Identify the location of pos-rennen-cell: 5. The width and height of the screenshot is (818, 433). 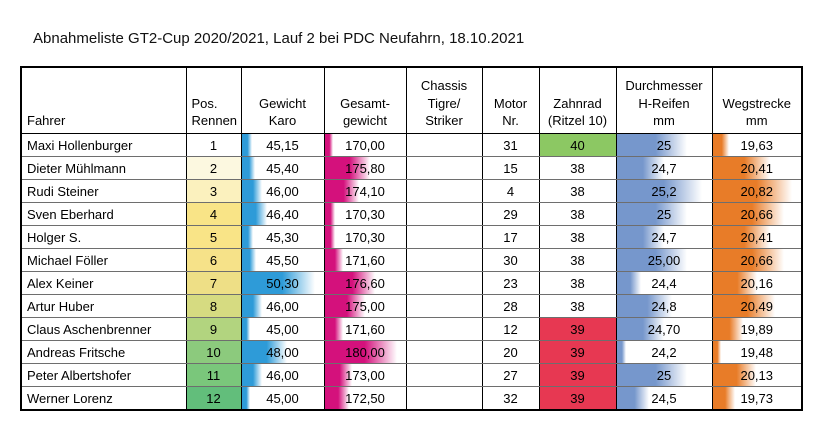
(213, 237).